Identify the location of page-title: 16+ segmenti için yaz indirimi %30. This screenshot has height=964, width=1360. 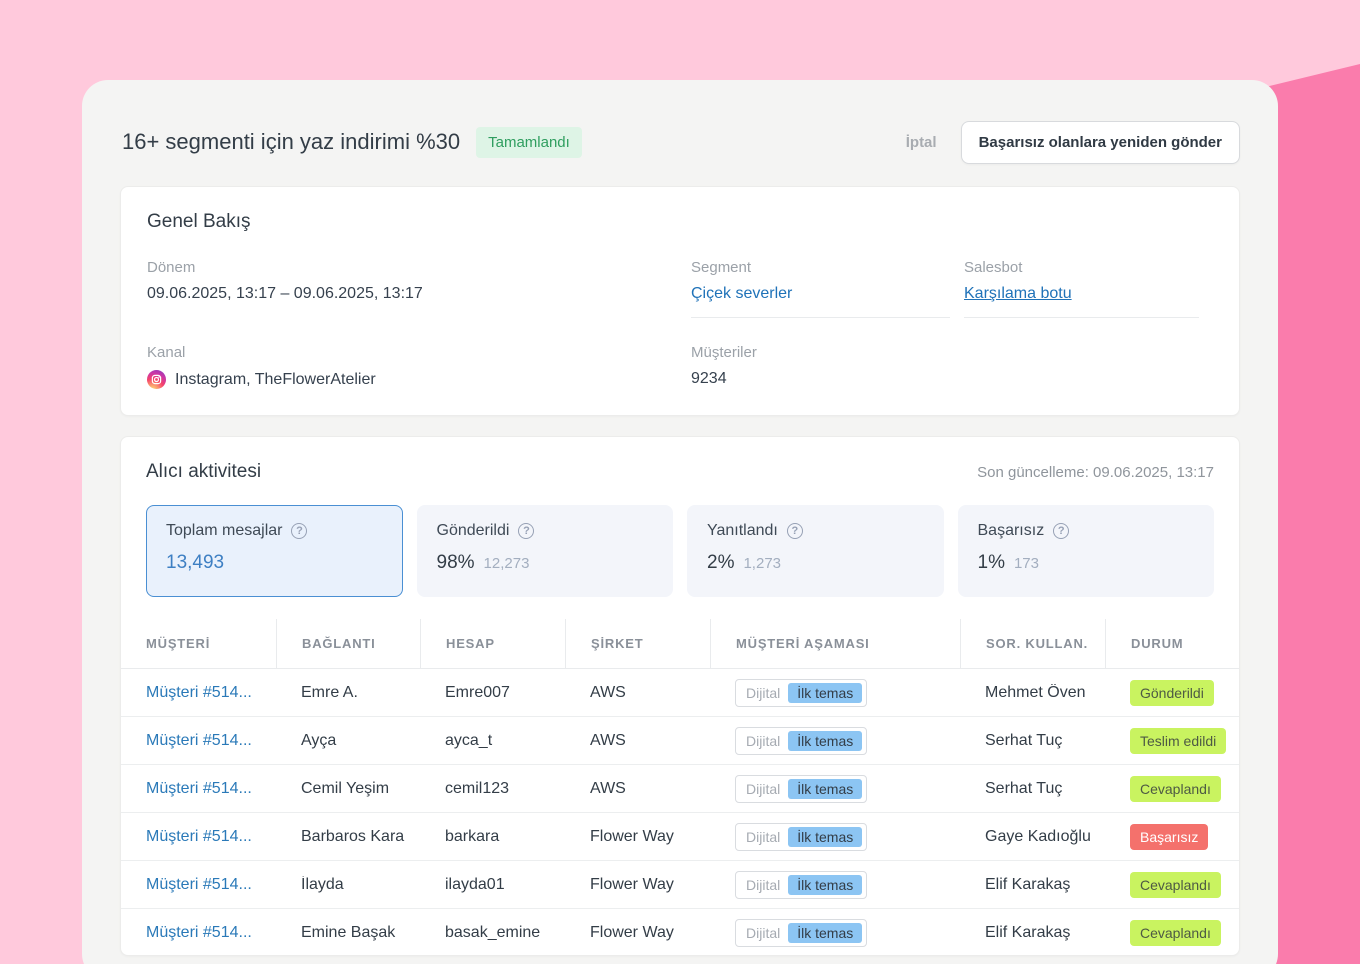
(291, 141).